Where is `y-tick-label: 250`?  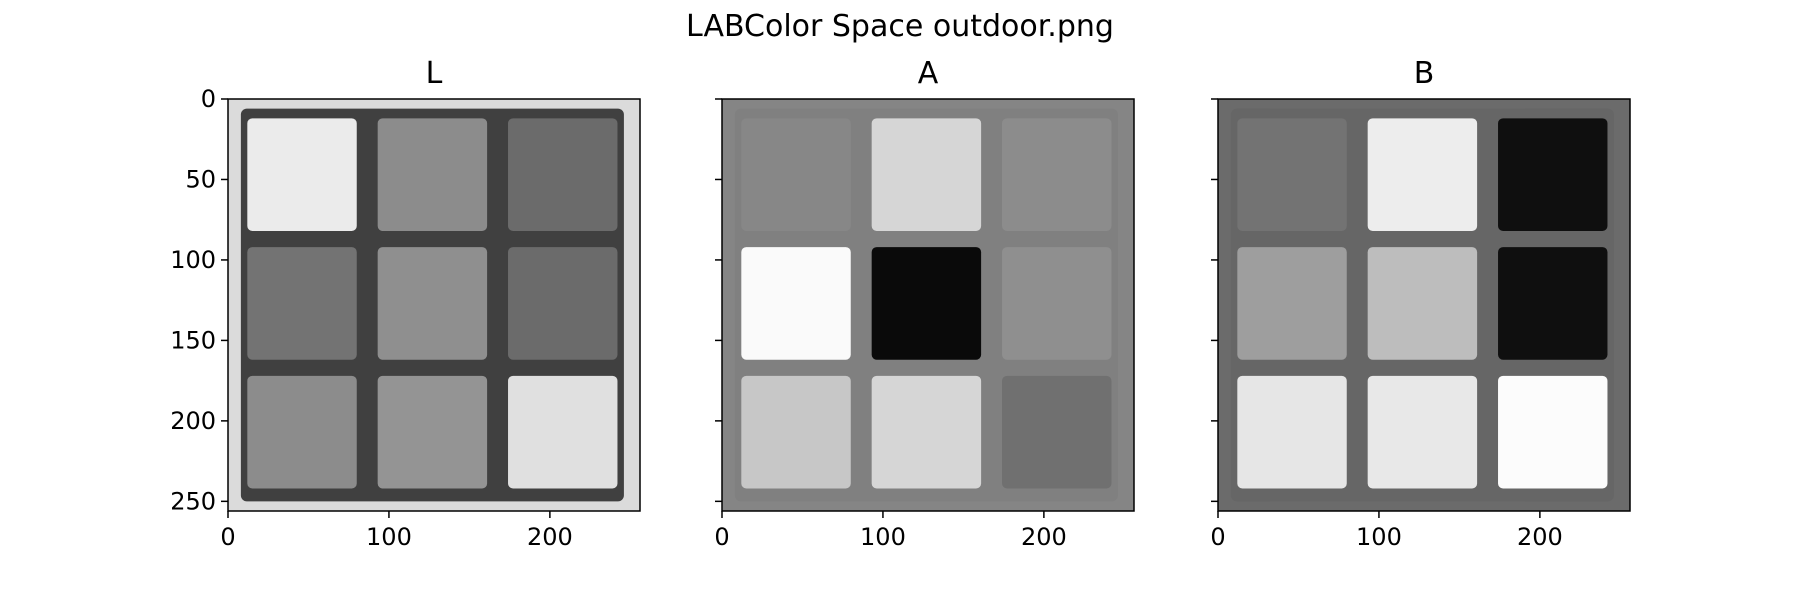
y-tick-label: 250 is located at coordinates (193, 501).